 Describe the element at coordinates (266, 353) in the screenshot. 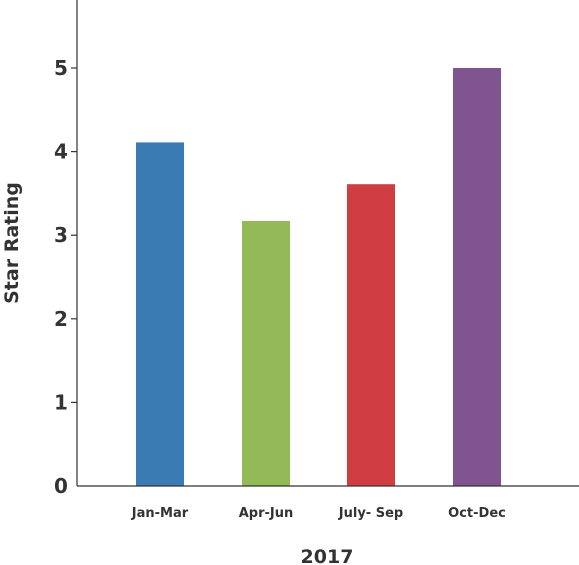

I see `bar-apr-jun` at that location.